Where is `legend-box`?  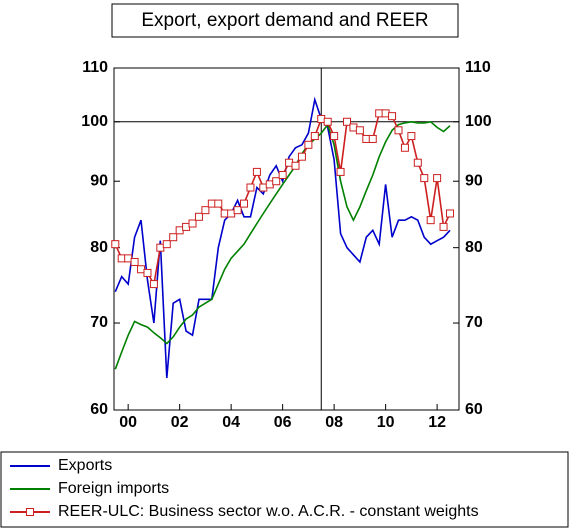 legend-box is located at coordinates (284, 489).